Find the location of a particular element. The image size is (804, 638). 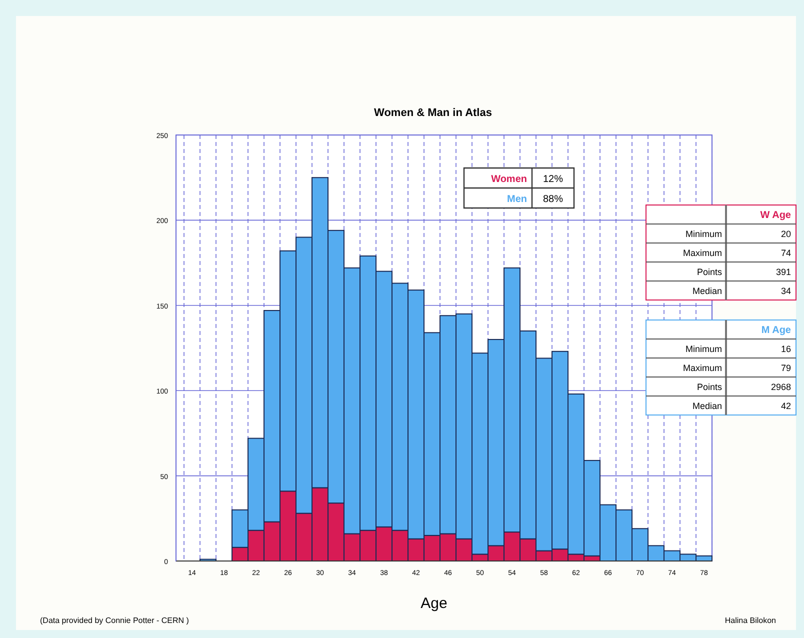

text: Men is located at coordinates (517, 199).